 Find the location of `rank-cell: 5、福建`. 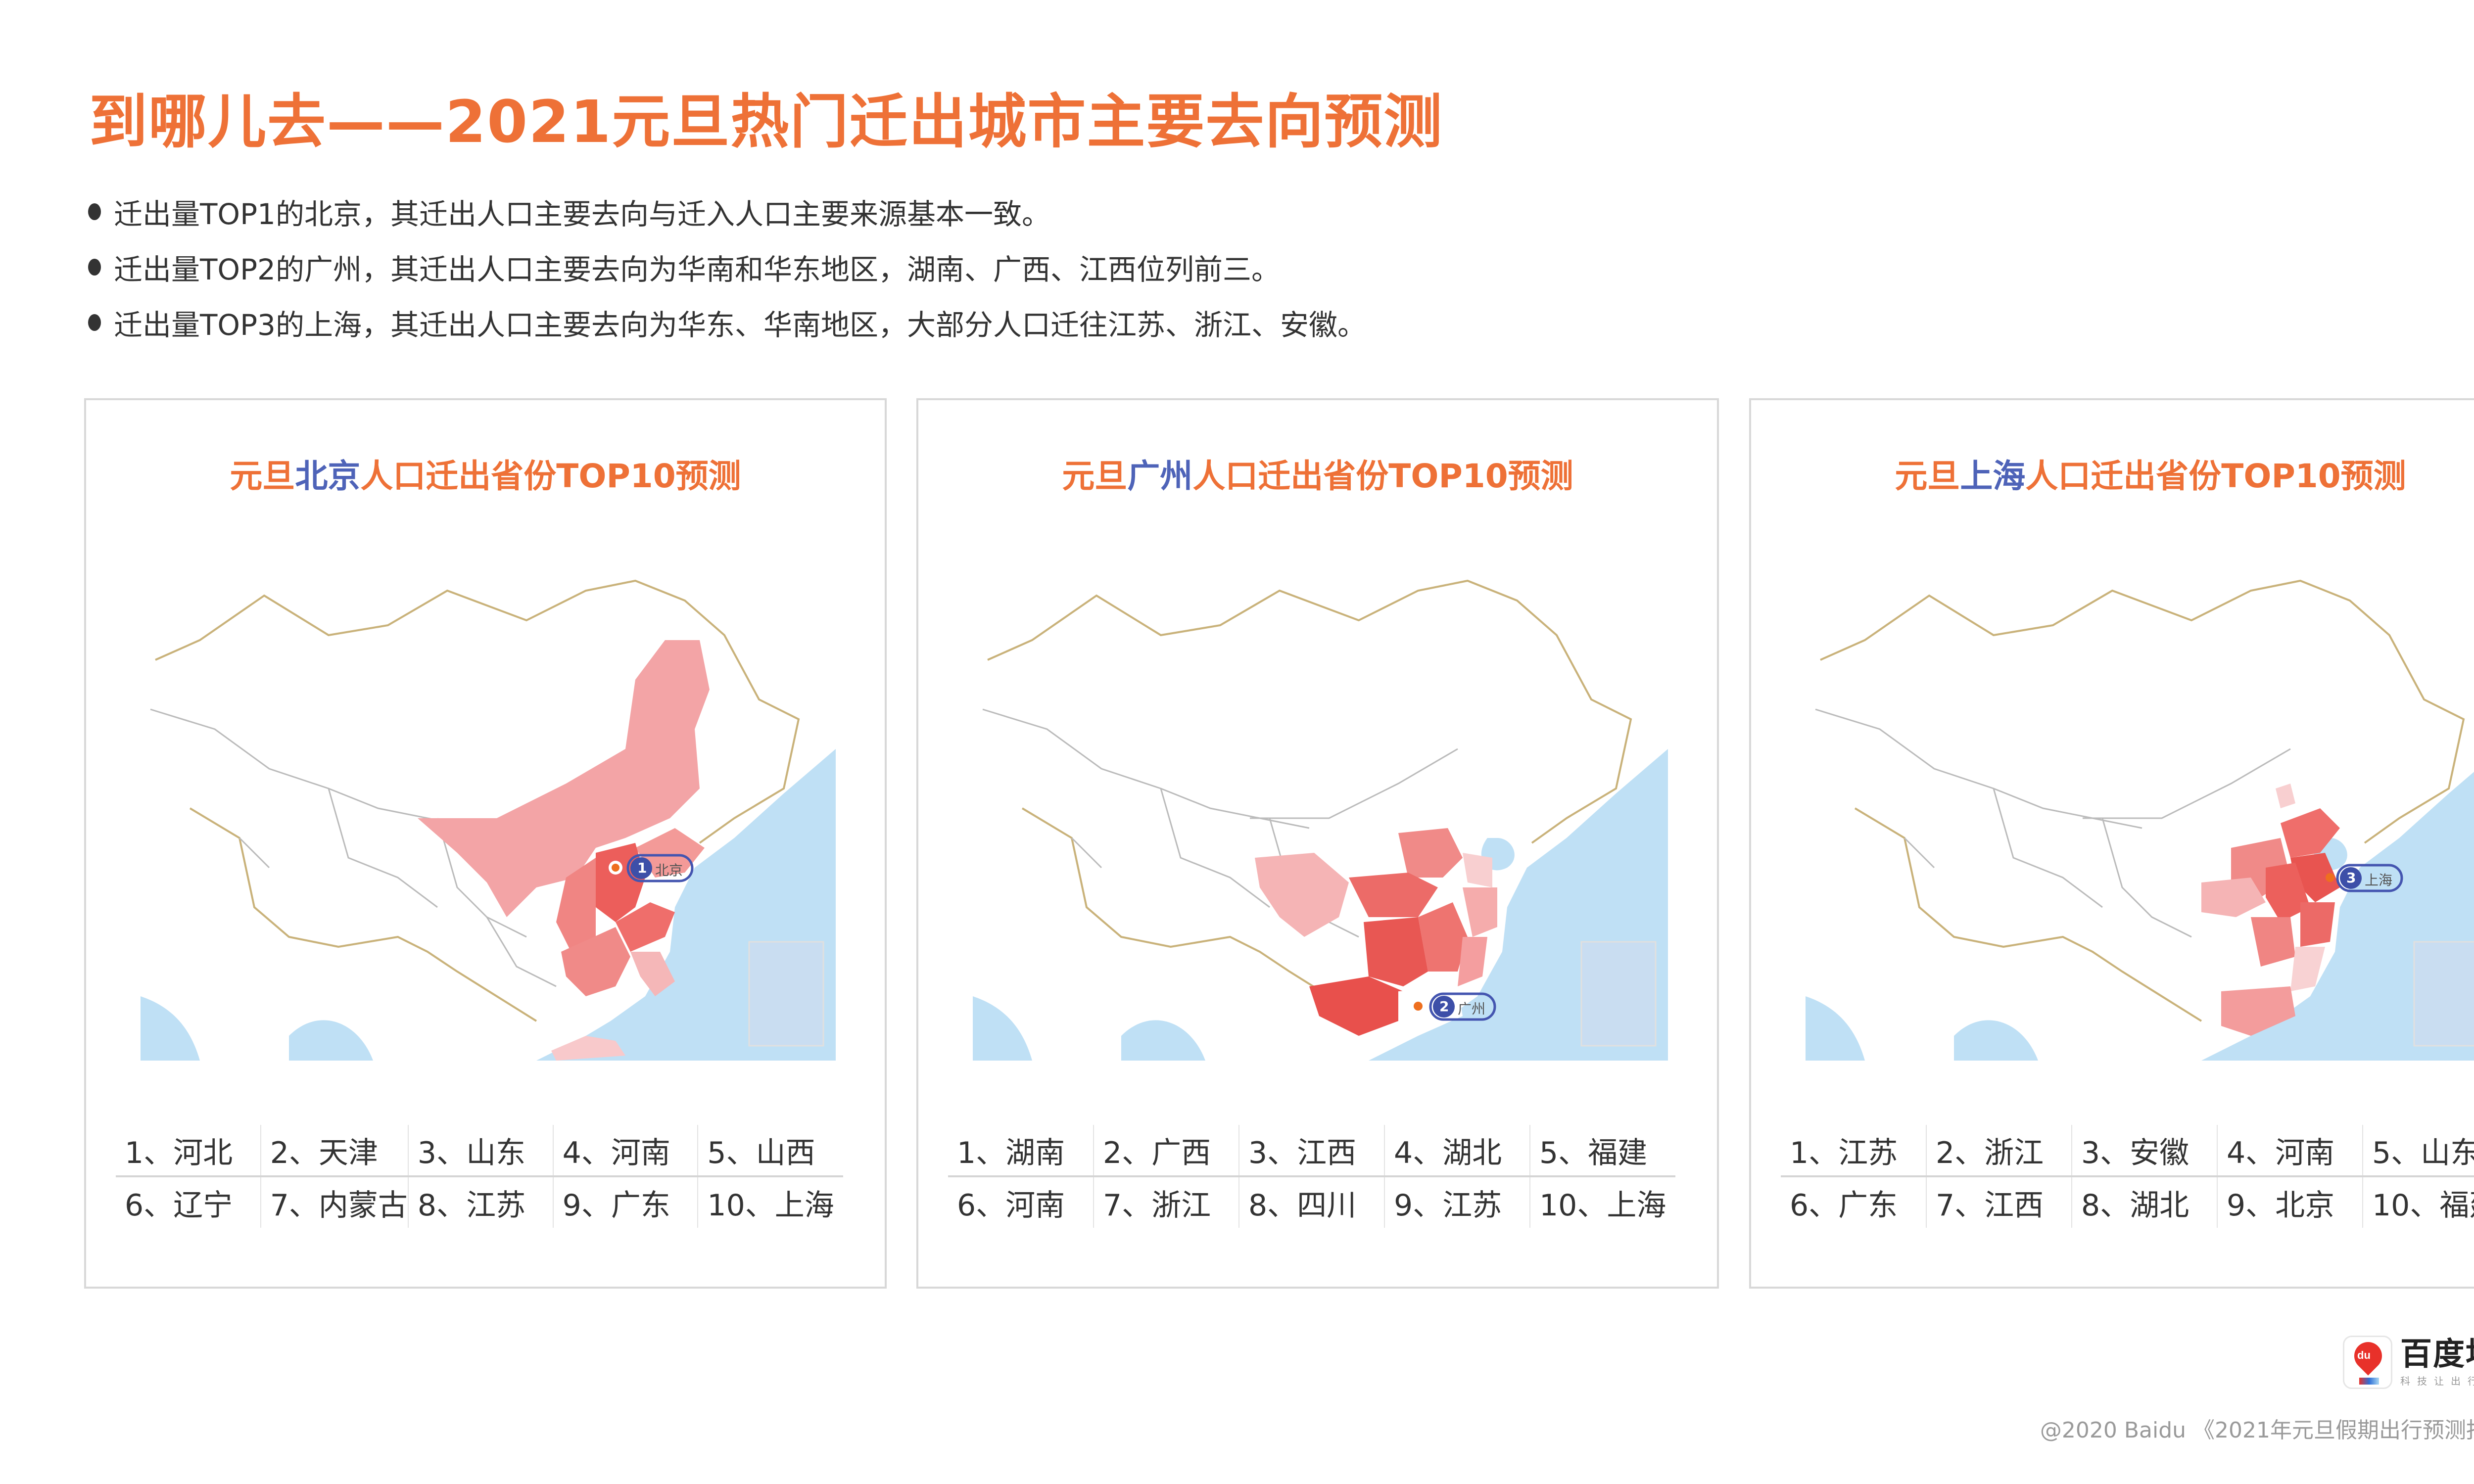

rank-cell: 5、福建 is located at coordinates (1602, 1151).